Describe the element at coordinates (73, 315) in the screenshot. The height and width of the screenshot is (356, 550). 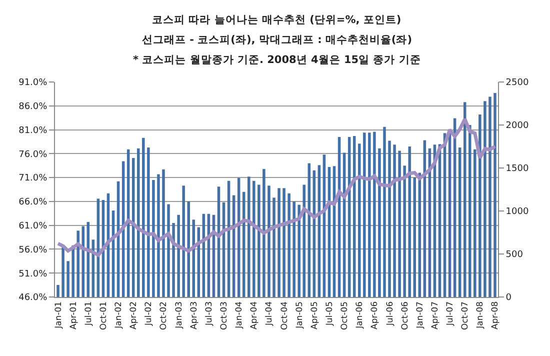
I see `x-tick-label: Apr-01` at that location.